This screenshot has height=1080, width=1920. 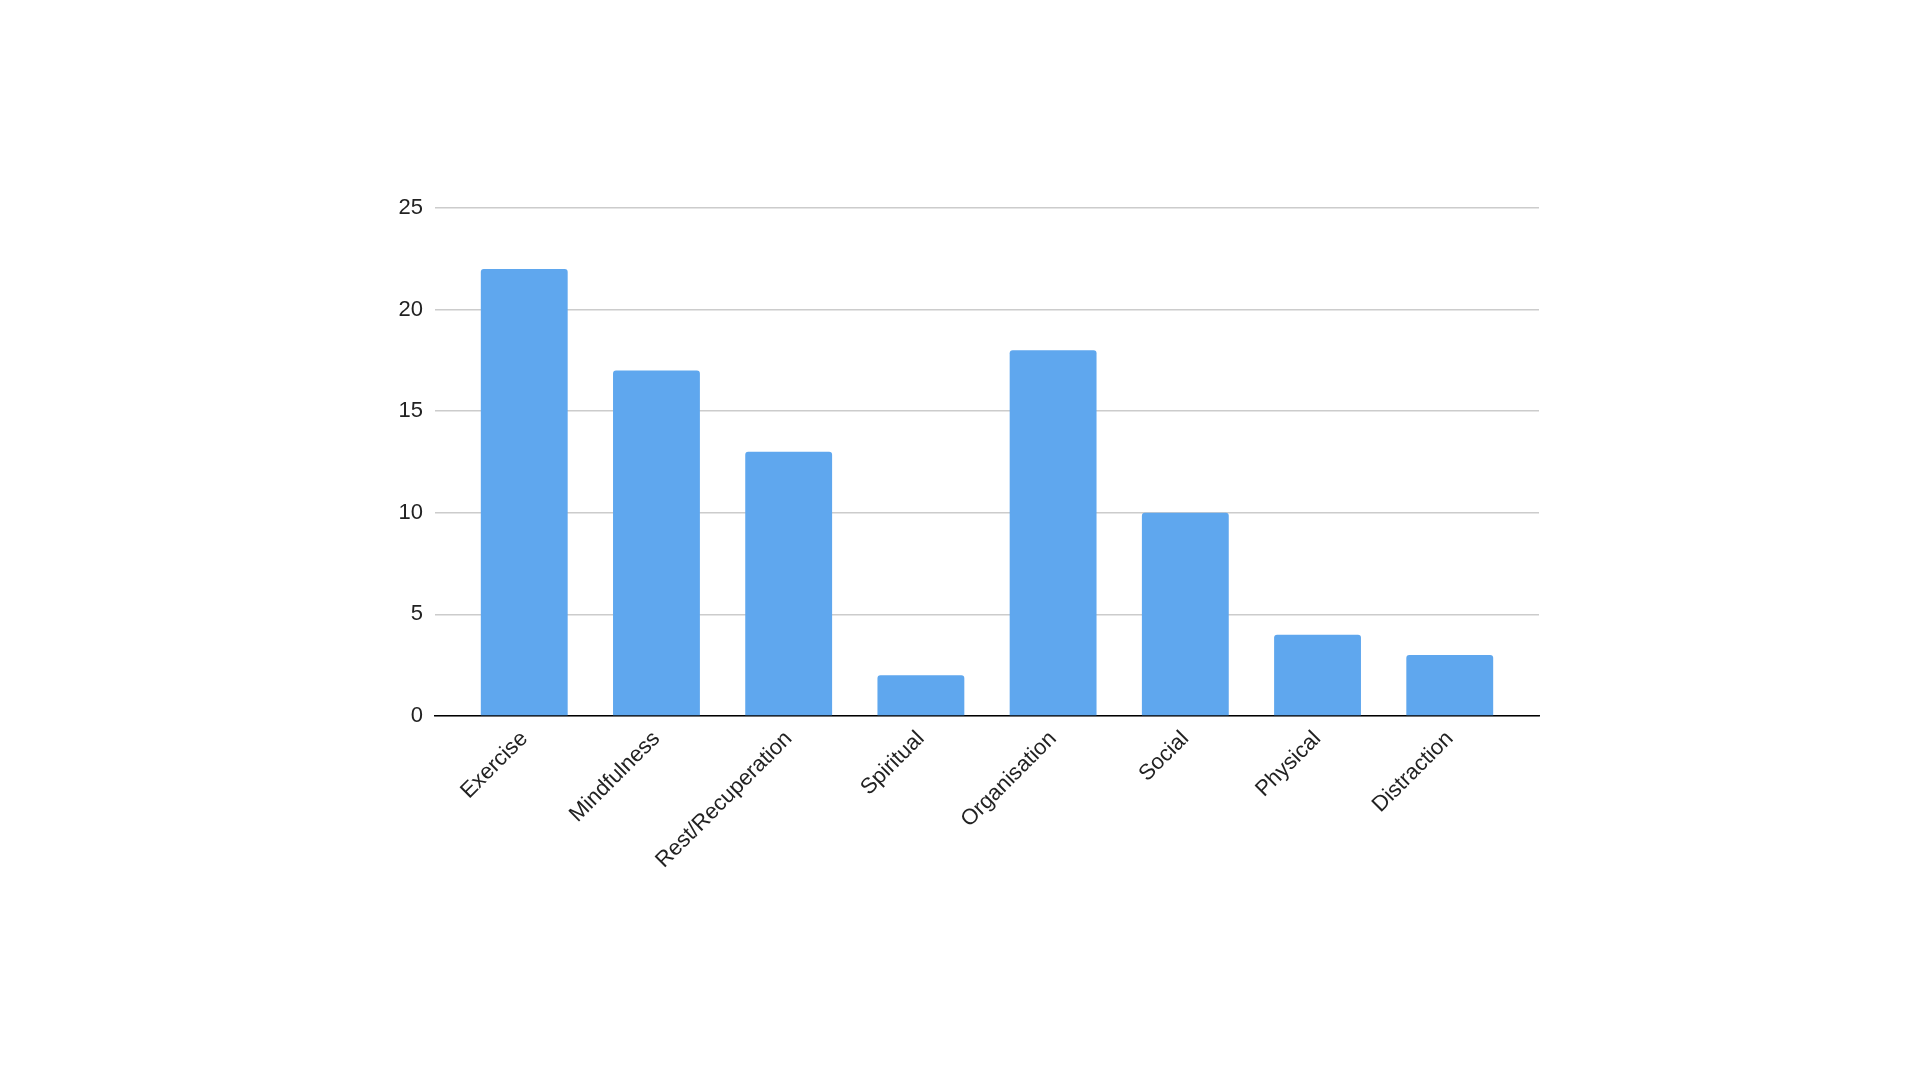 I want to click on y-tick-label: 15, so click(x=410, y=410).